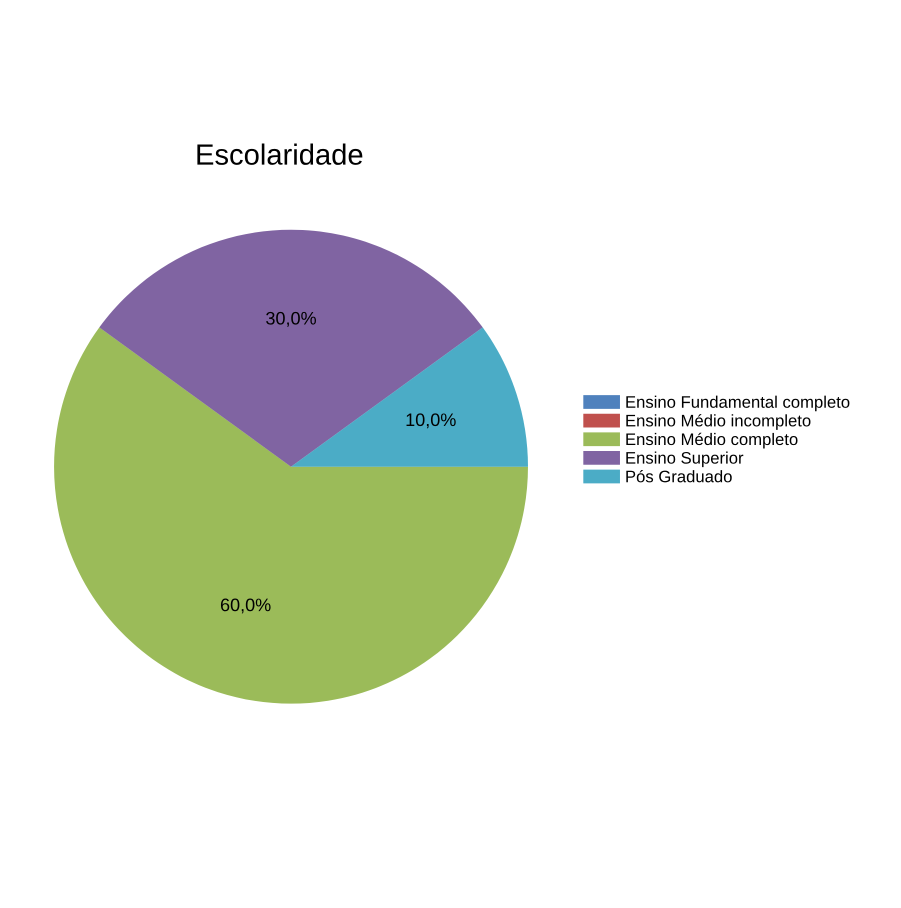 The width and height of the screenshot is (901, 908). Describe the element at coordinates (738, 404) in the screenshot. I see `legend-label: Ensino Fundamental completo` at that location.